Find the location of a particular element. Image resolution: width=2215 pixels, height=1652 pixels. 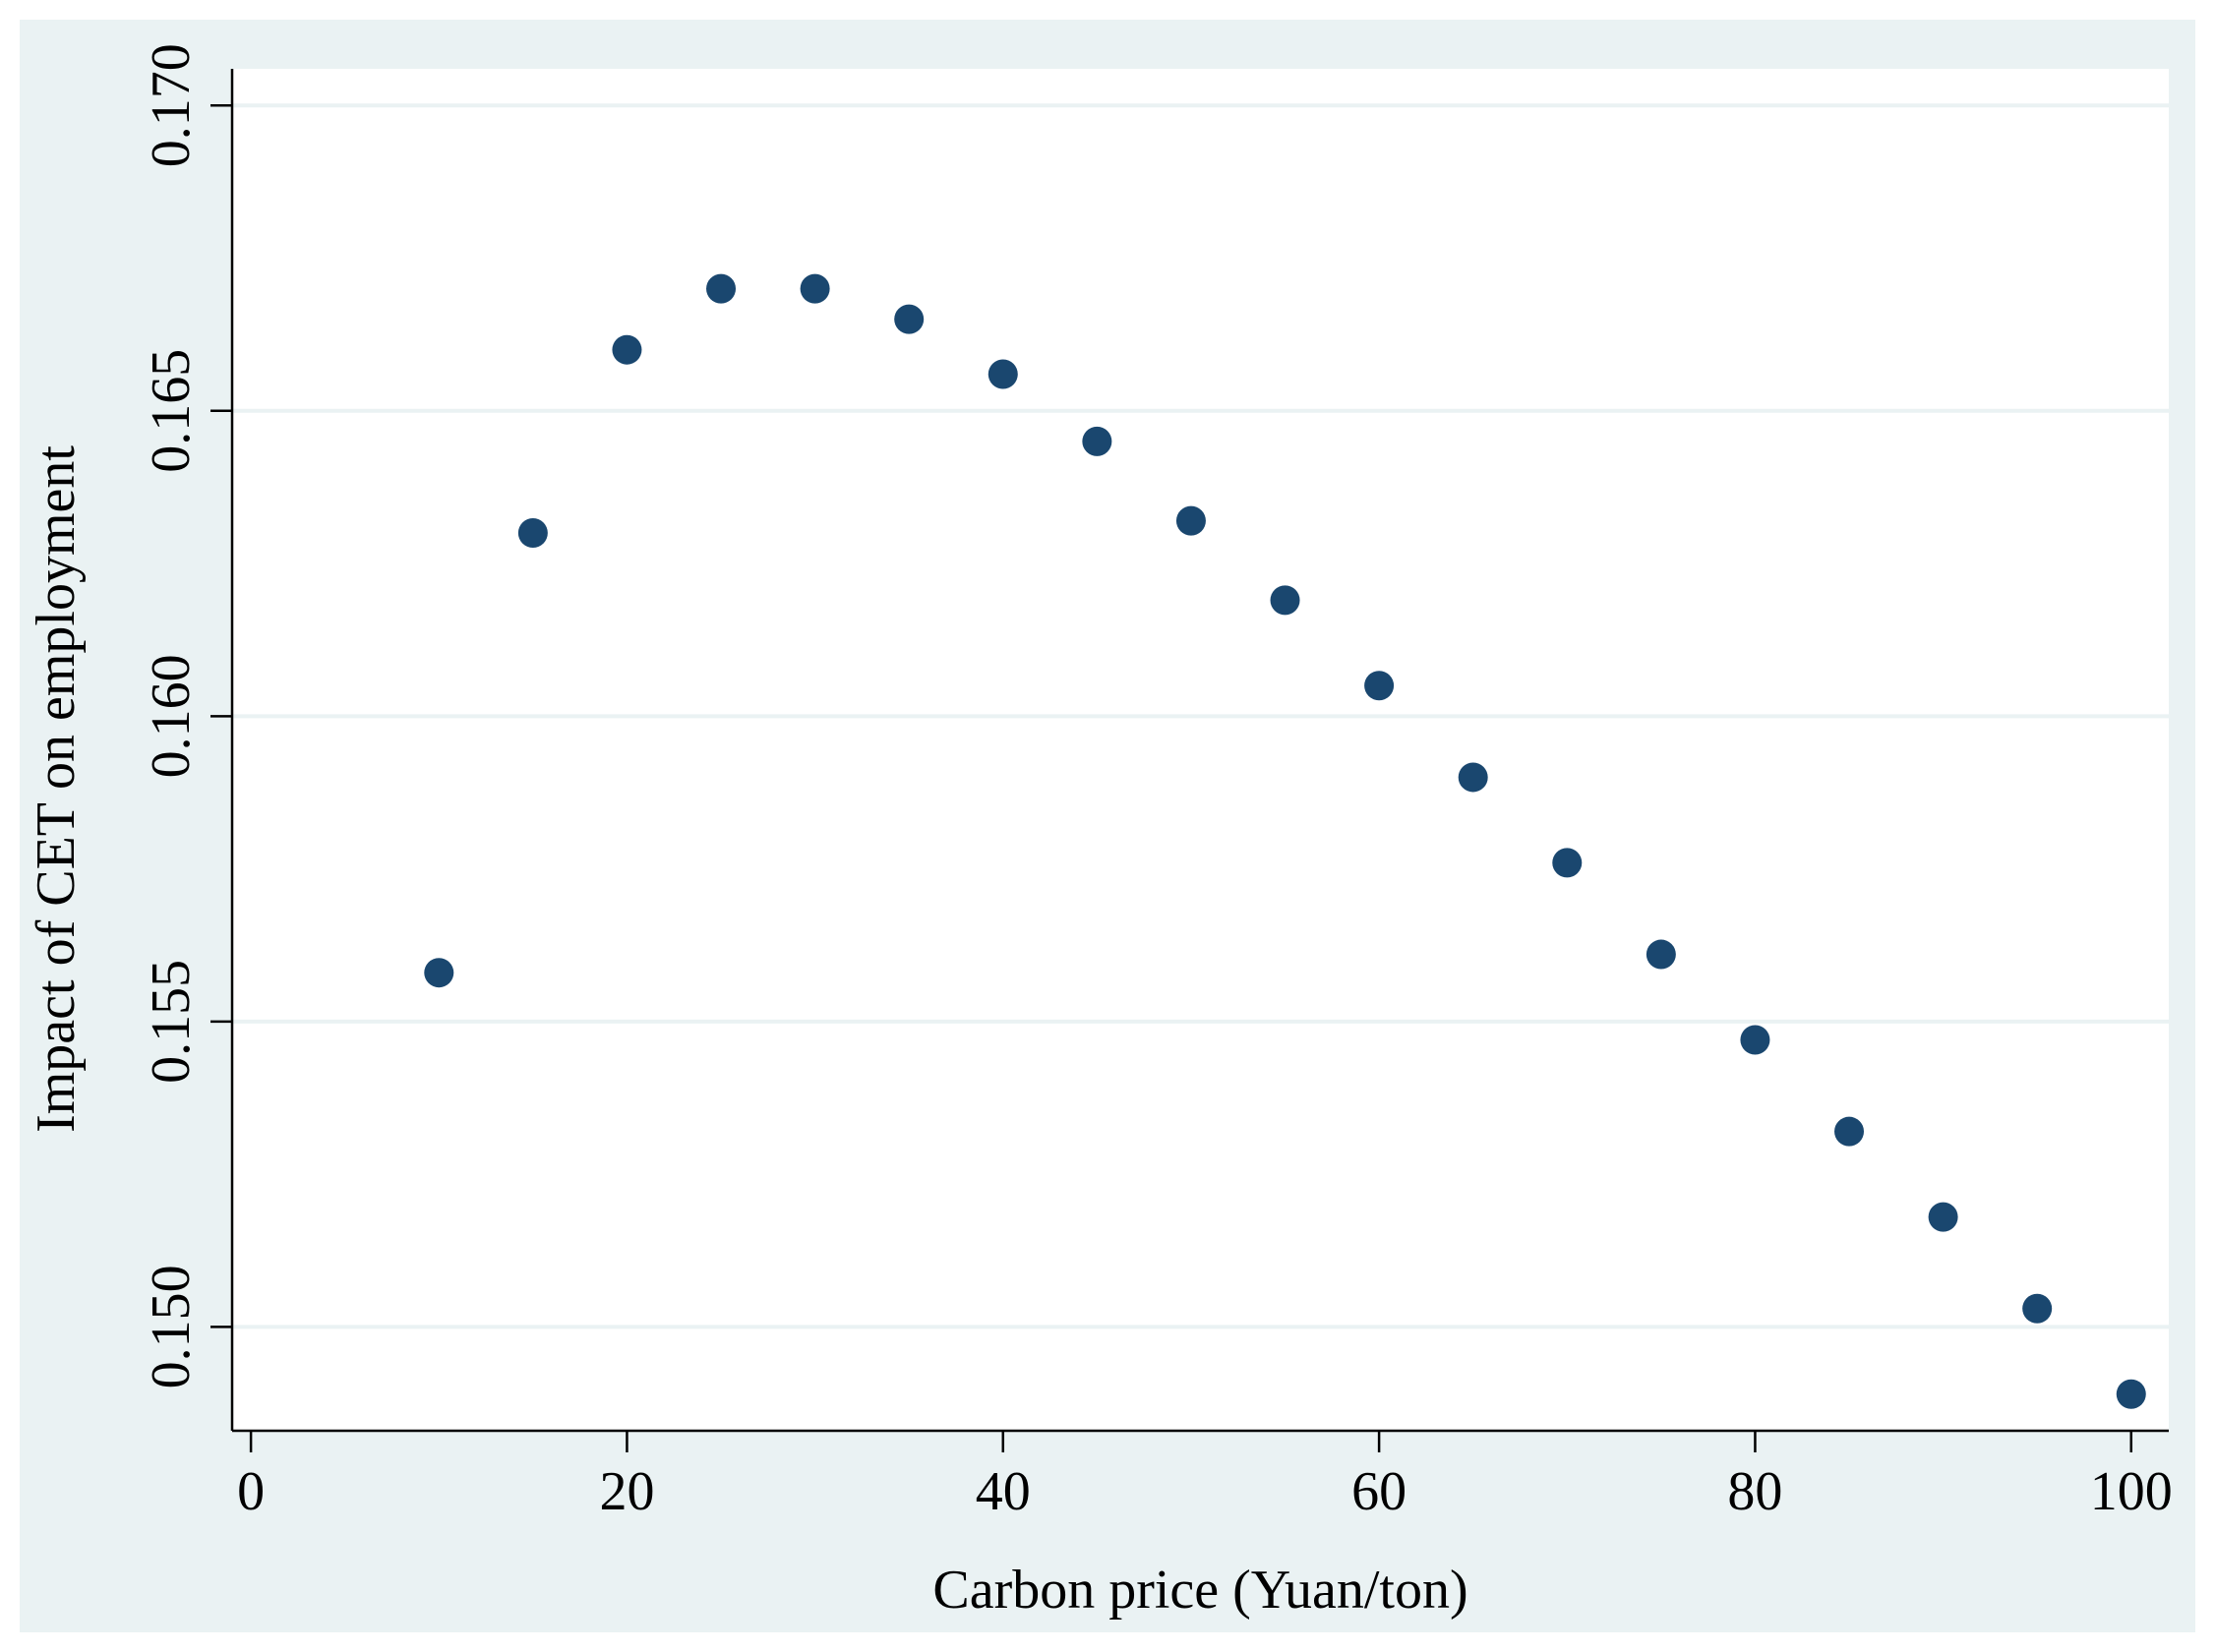

y-axis-ticks: 0.150 0.155 0.160 0.165 0.170 is located at coordinates (186, 715).